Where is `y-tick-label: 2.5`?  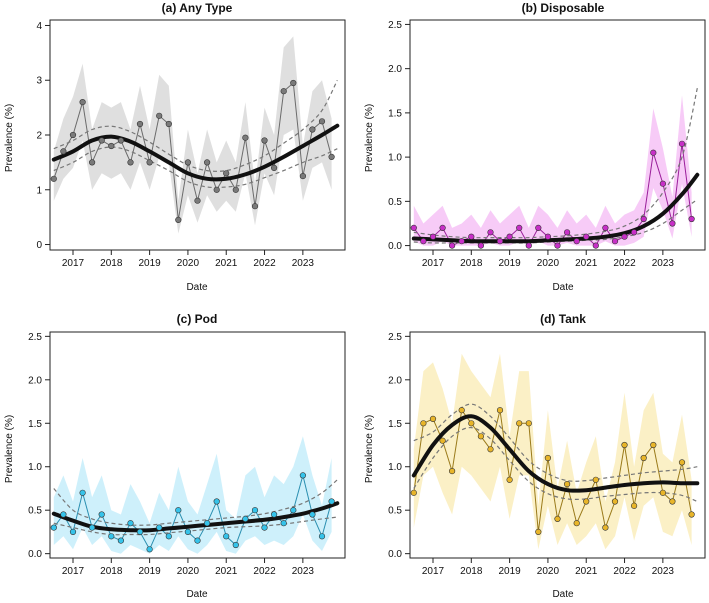 y-tick-label: 2.5 is located at coordinates (395, 337).